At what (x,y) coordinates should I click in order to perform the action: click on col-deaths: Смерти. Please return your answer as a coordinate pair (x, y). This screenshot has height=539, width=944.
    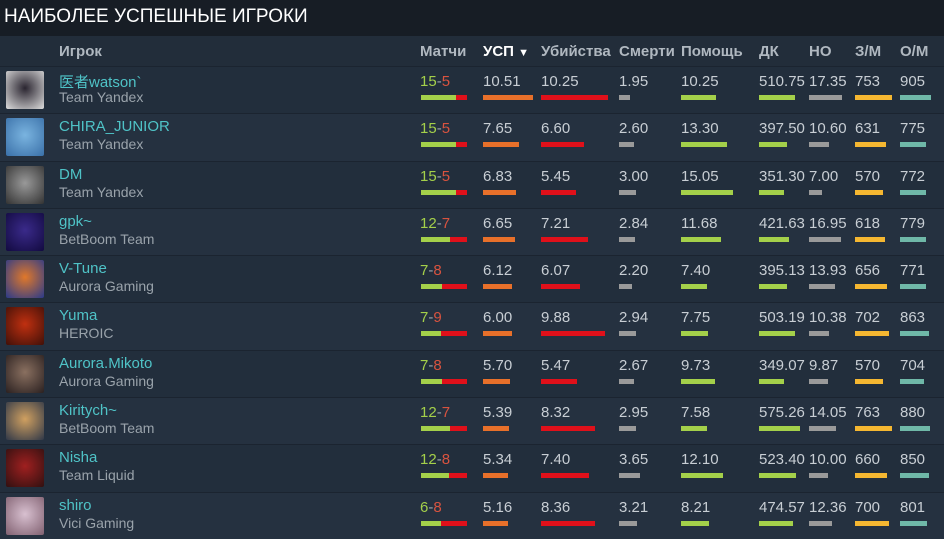
    Looking at the image, I should click on (647, 51).